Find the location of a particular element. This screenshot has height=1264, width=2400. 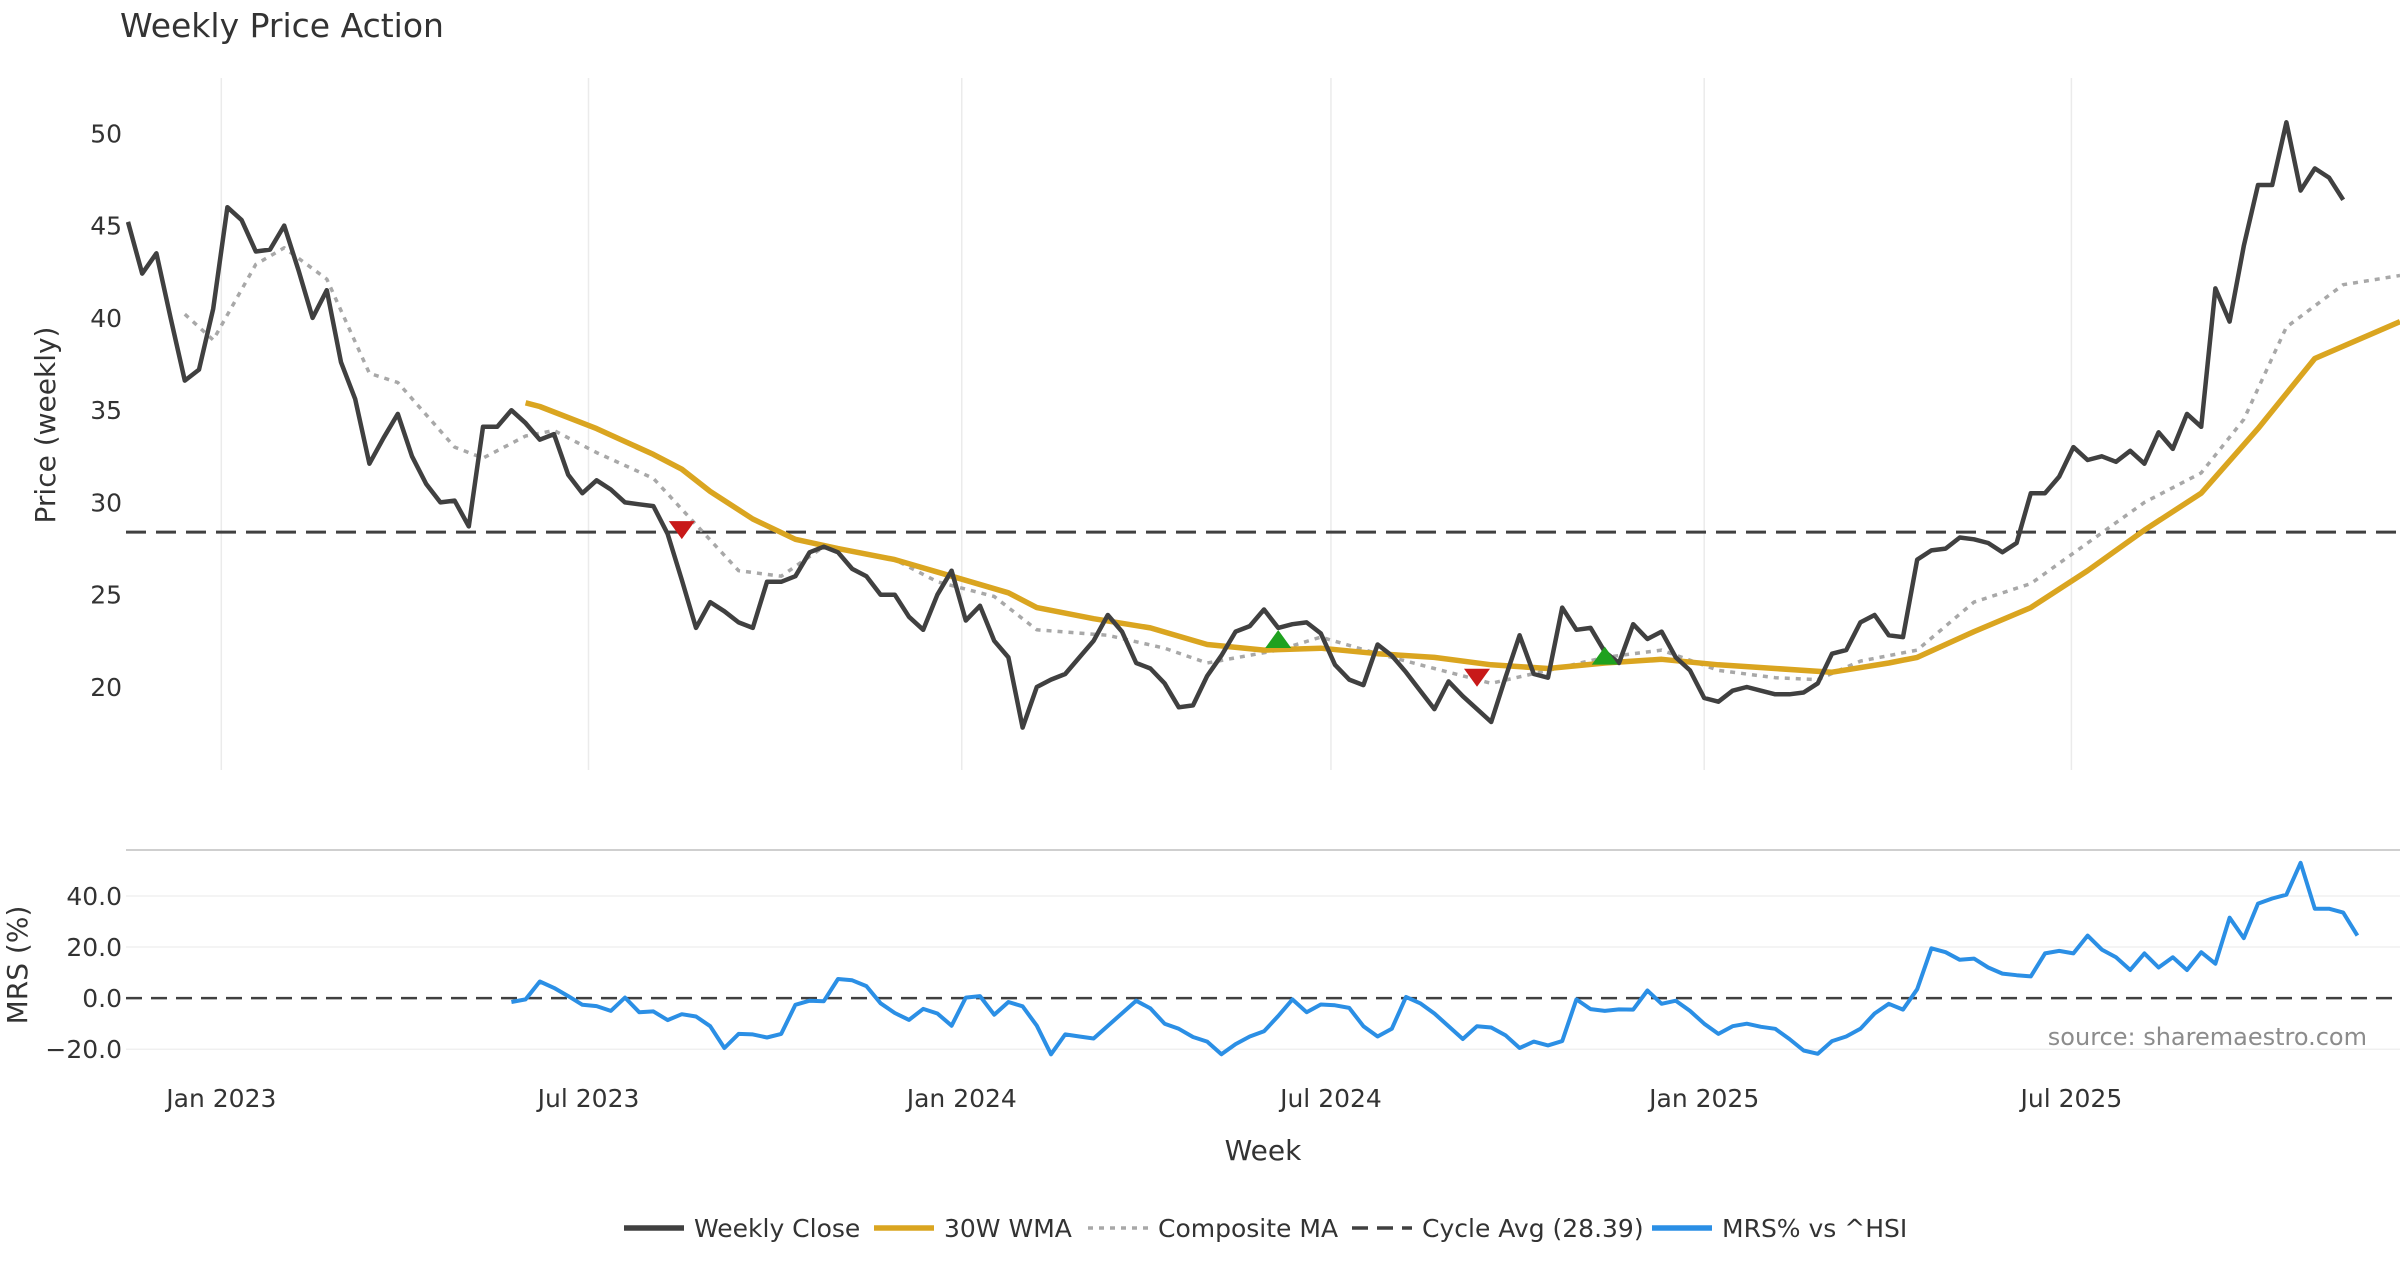

legend-item-close: Weekly Close is located at coordinates (742, 1228).